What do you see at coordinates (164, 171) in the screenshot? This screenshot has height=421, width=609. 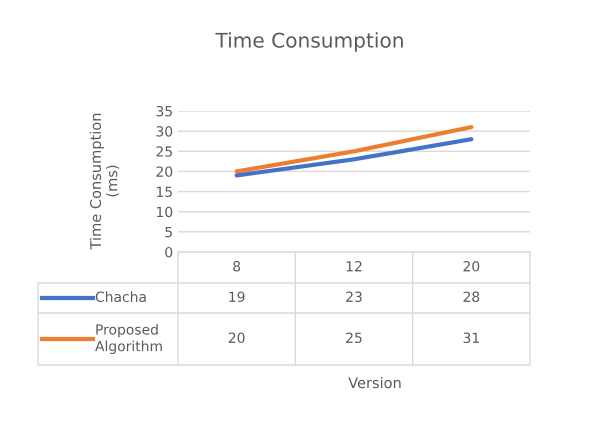 I see `y-tick-label: 20` at bounding box center [164, 171].